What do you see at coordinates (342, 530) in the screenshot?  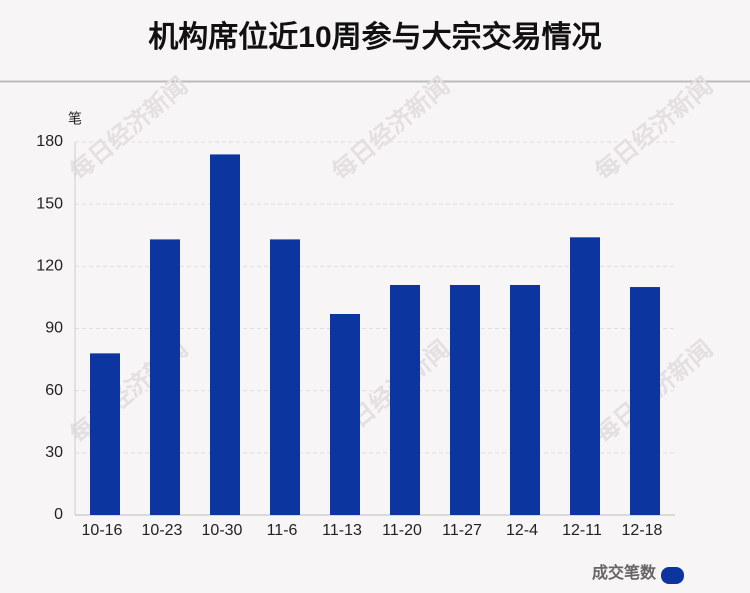 I see `x-tick-label: 11-13` at bounding box center [342, 530].